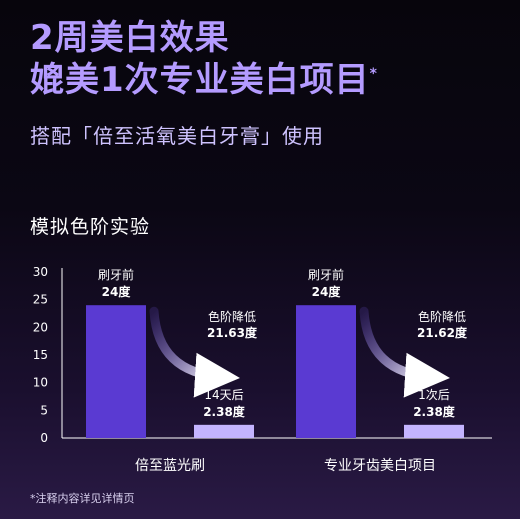 Image resolution: width=520 pixels, height=519 pixels. What do you see at coordinates (44, 410) in the screenshot?
I see `y-tick-label: 5` at bounding box center [44, 410].